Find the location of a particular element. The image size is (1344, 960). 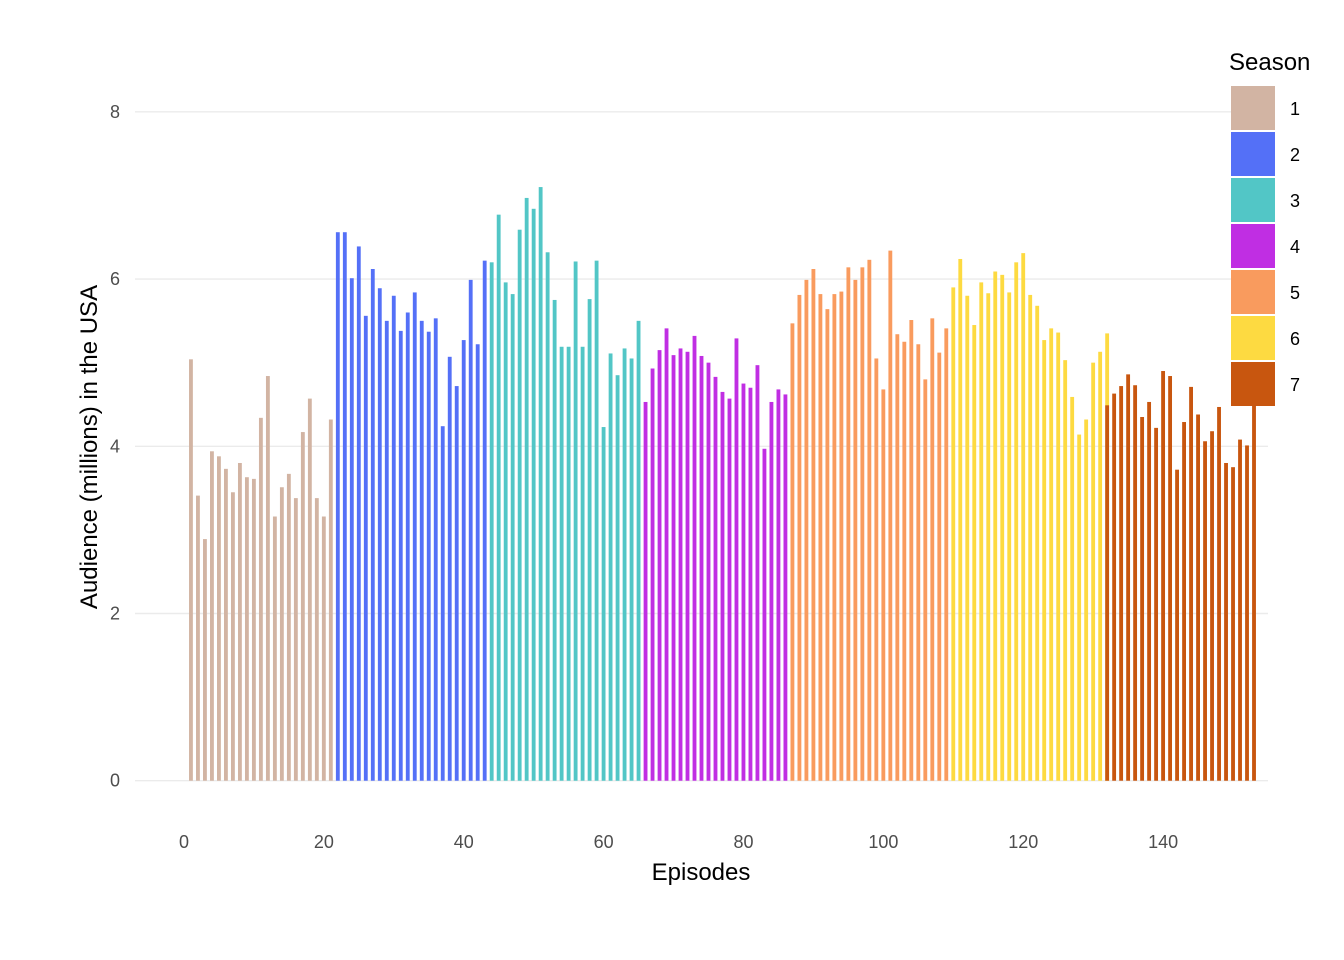

x-tick-label-140: 140 is located at coordinates (1163, 842).